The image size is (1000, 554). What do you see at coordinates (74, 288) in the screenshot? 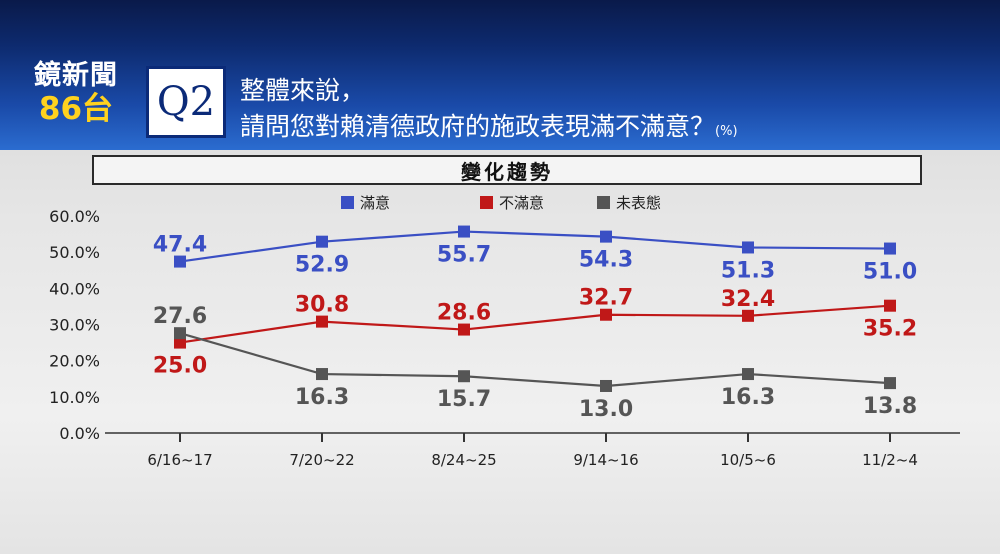
I see `y-tick-label: 40.0%` at bounding box center [74, 288].